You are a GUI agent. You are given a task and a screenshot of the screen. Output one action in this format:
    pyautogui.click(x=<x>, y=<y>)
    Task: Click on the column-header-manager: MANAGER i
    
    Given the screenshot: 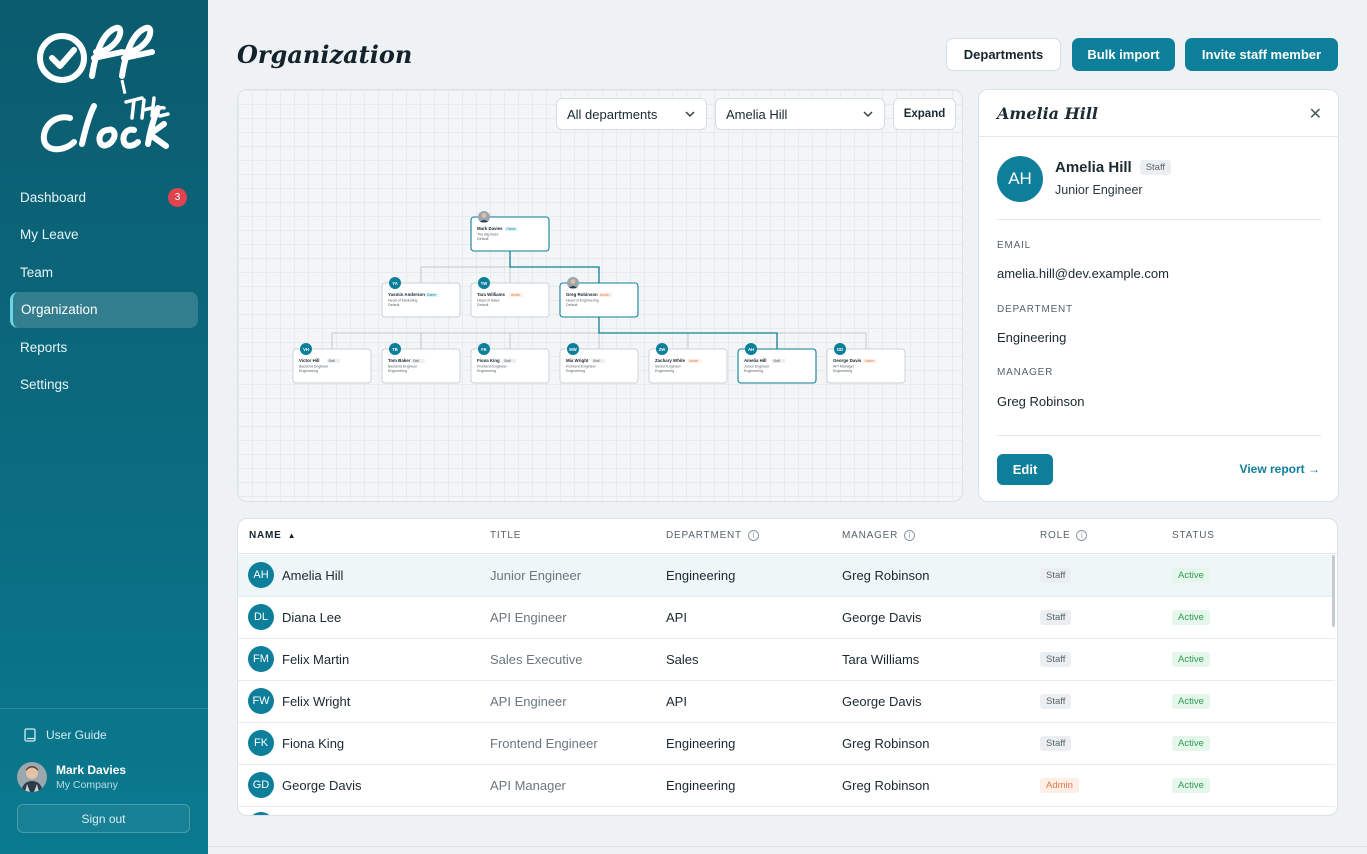 What is the action you would take?
    pyautogui.click(x=879, y=535)
    